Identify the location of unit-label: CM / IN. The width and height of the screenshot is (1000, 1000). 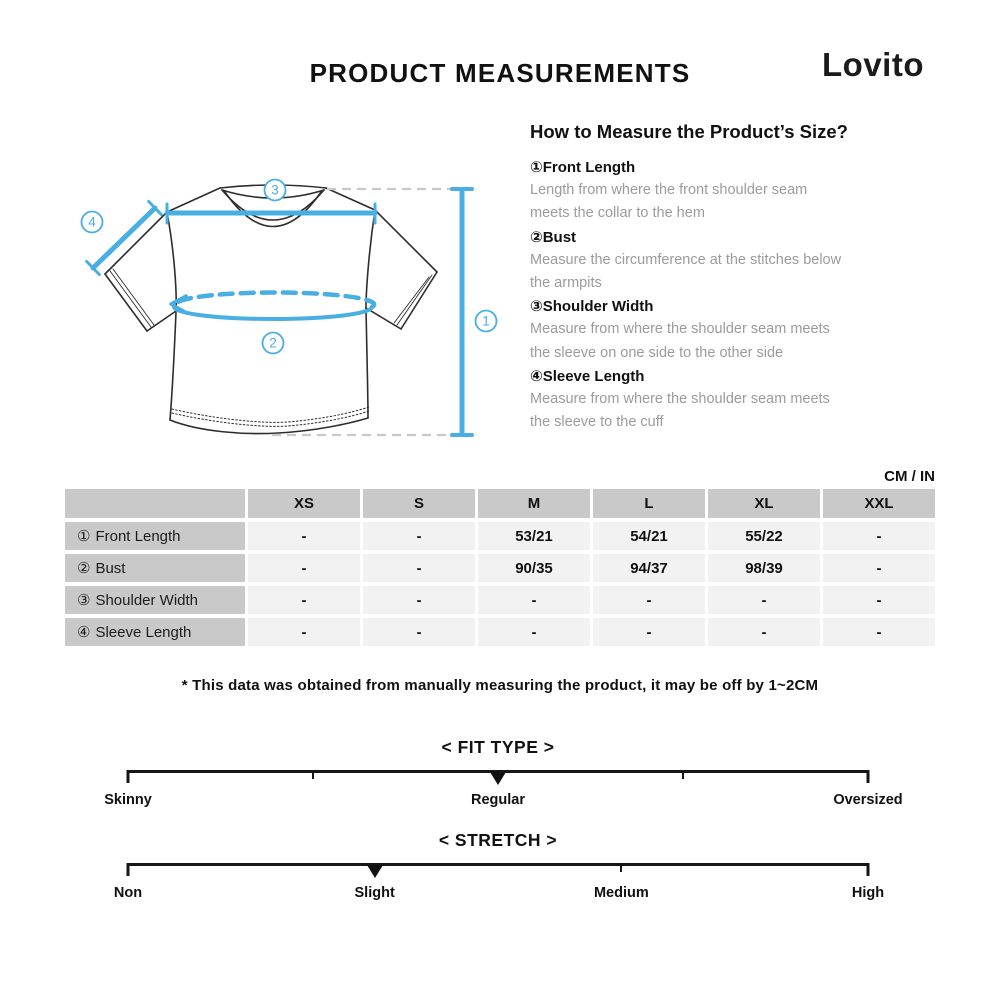
(909, 476).